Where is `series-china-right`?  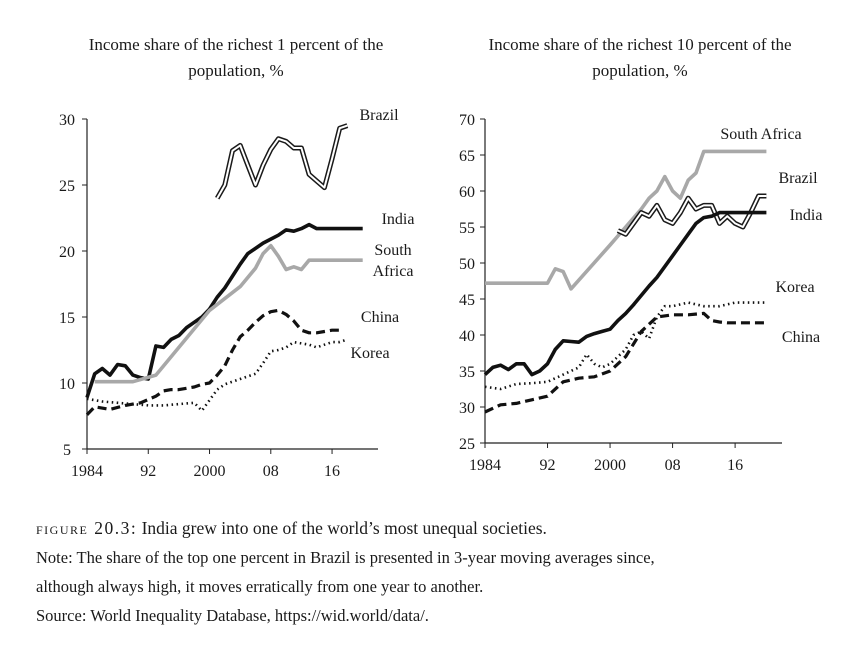 series-china-right is located at coordinates (625, 362).